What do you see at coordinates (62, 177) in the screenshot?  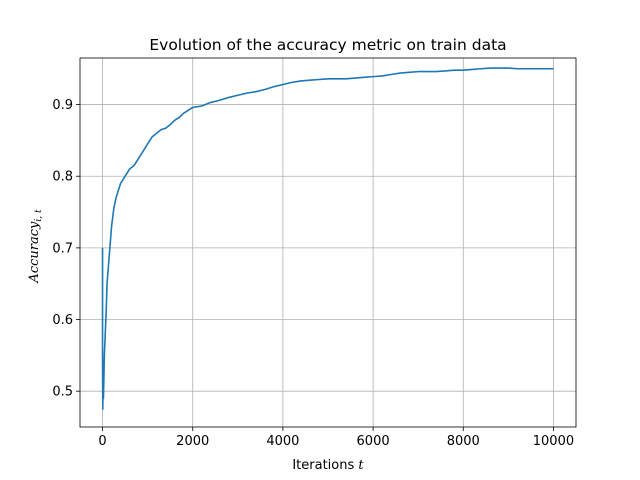 I see `y-tick-label: 0.8` at bounding box center [62, 177].